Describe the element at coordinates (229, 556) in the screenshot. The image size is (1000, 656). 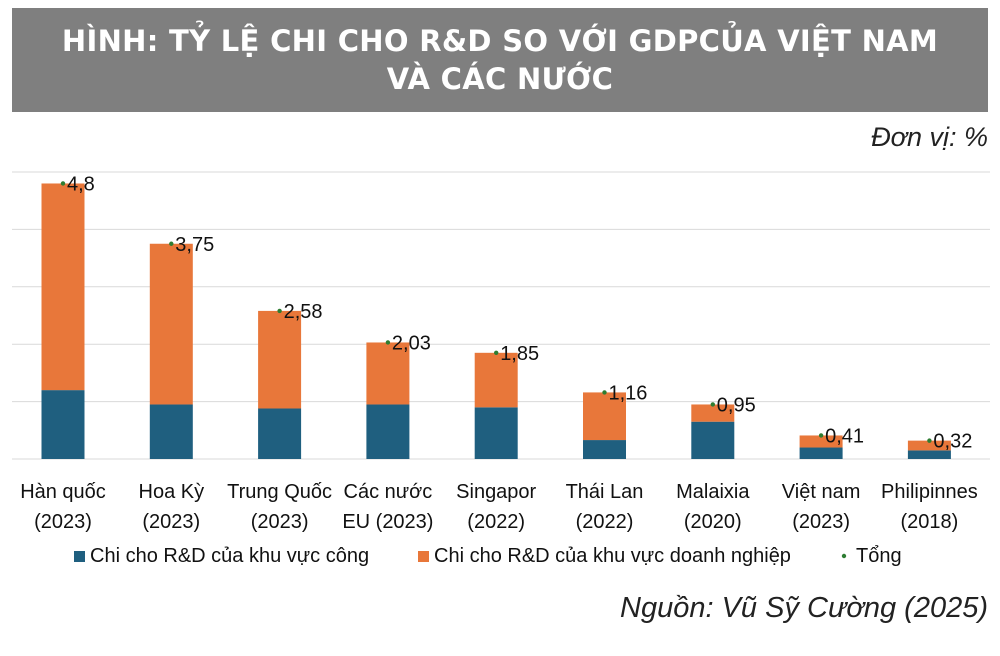
I see `legend-label-public: Chi cho R&D của khu vực công` at that location.